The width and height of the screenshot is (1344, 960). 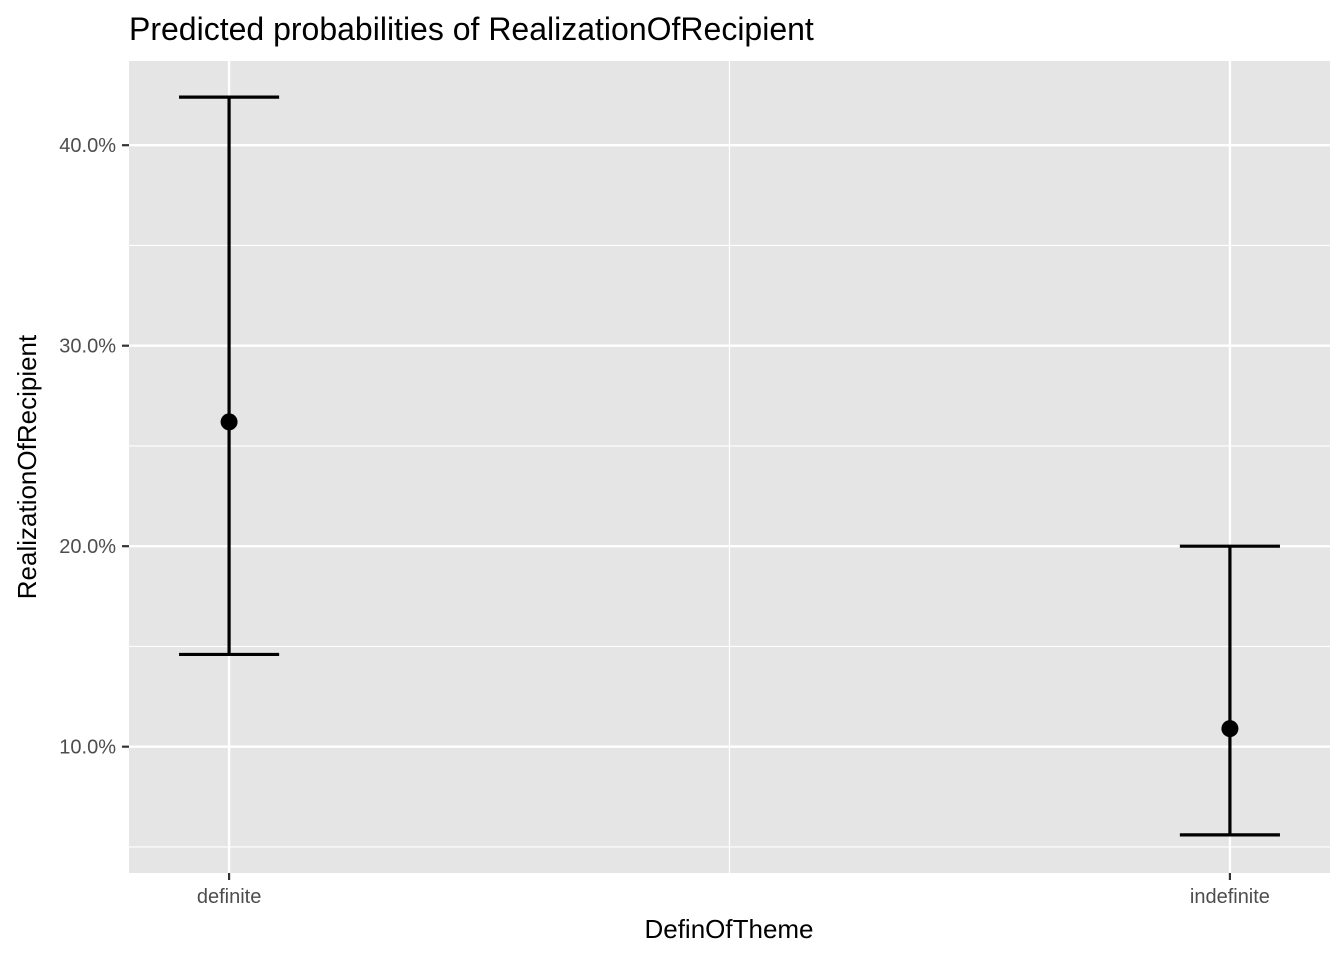 I want to click on error-bar-indefinite, so click(x=1229, y=690).